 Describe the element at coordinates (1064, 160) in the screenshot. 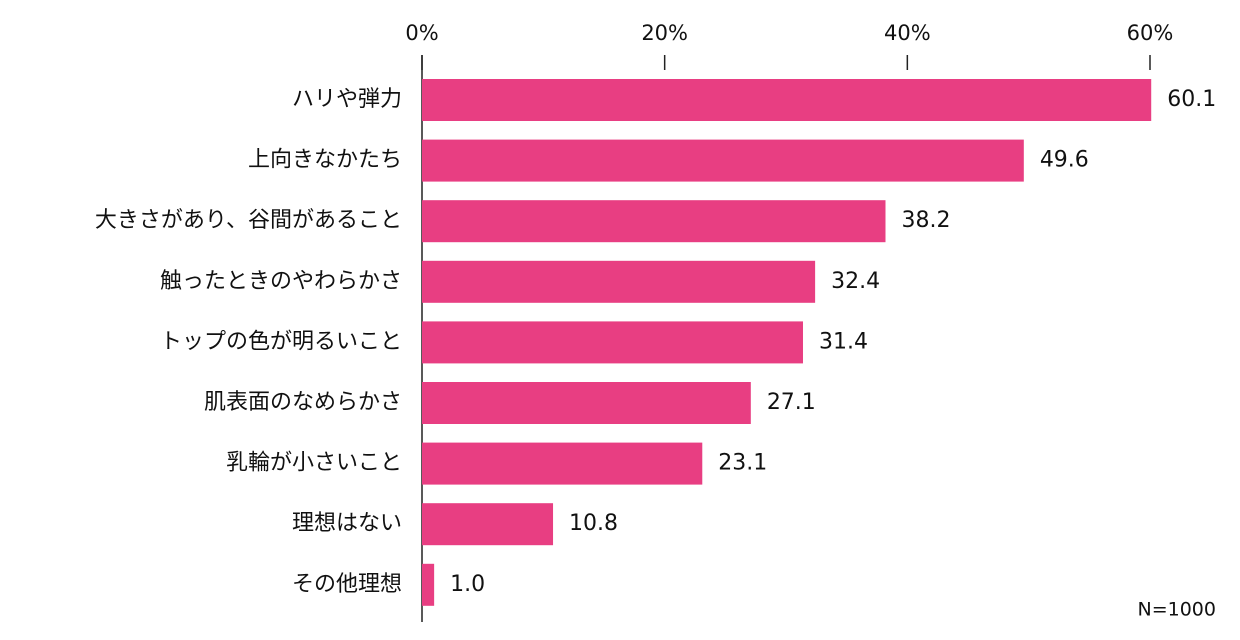

I see `value-label: 49.6` at that location.